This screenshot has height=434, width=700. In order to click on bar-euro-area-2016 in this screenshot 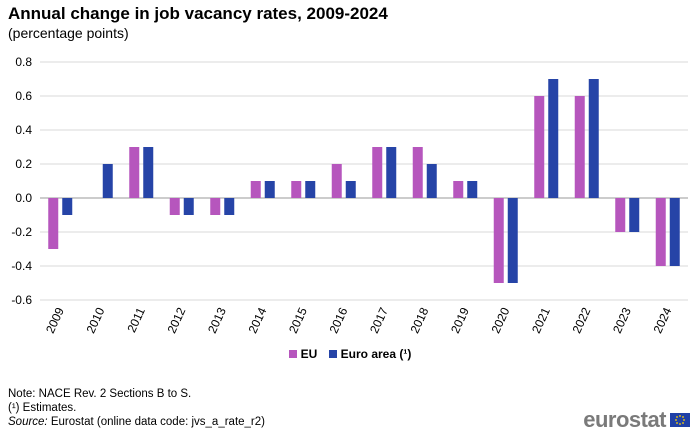, I will do `click(350, 189)`.